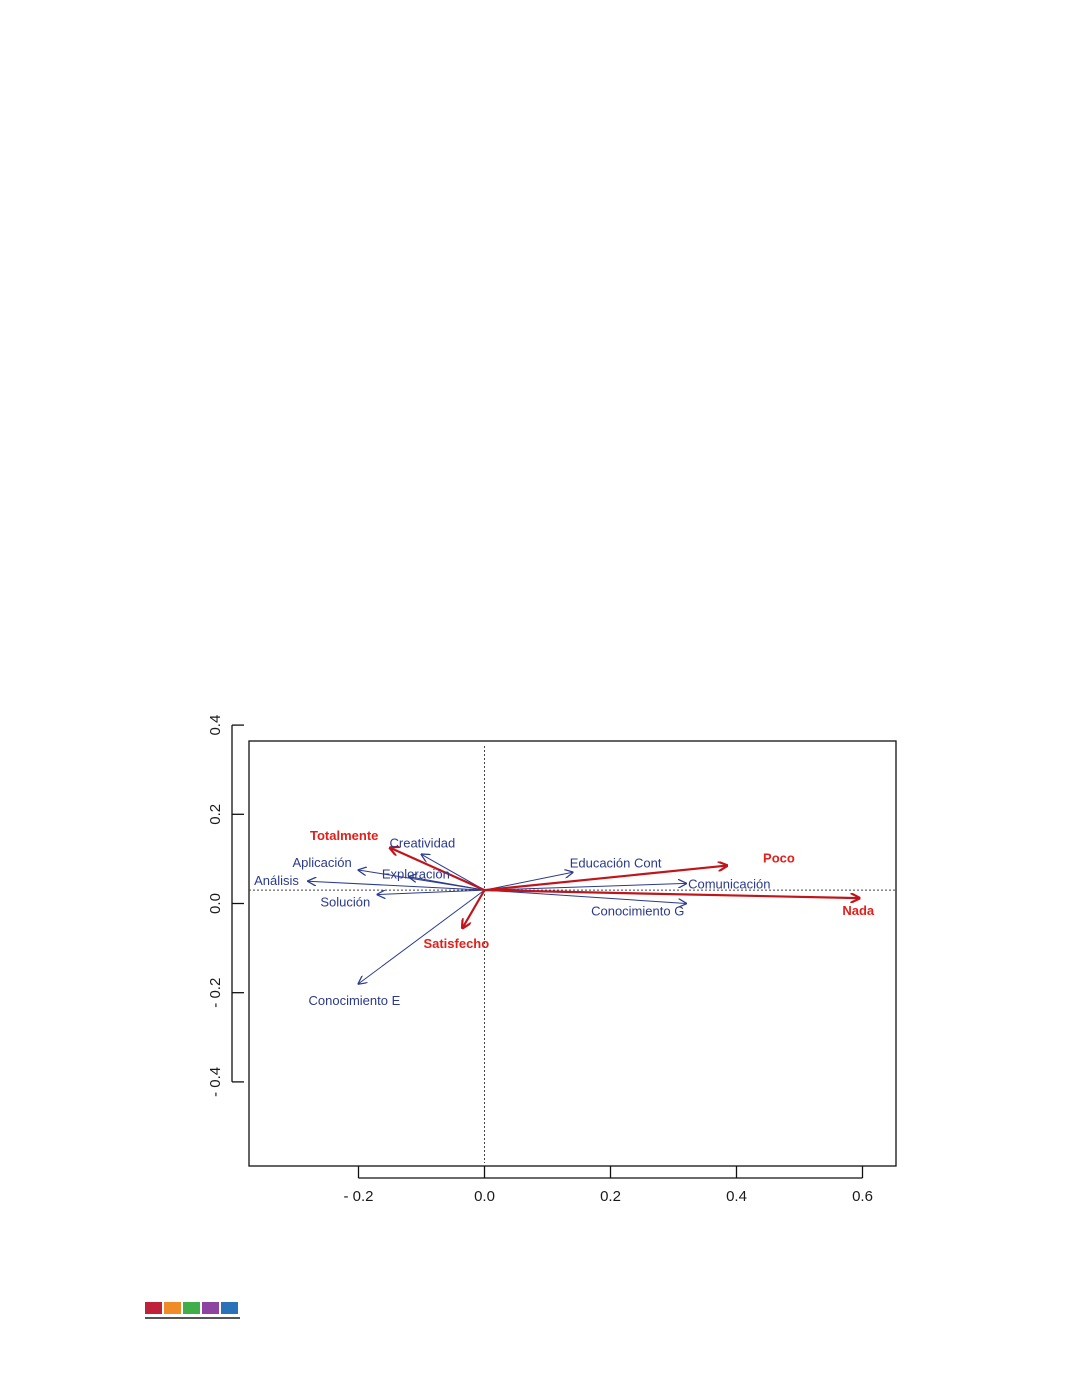  Describe the element at coordinates (736, 1196) in the screenshot. I see `x-tick-label: 0.4` at that location.